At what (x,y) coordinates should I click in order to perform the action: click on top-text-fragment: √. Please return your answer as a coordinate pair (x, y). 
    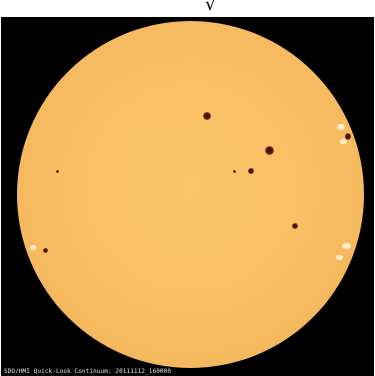
    Looking at the image, I should click on (211, 7).